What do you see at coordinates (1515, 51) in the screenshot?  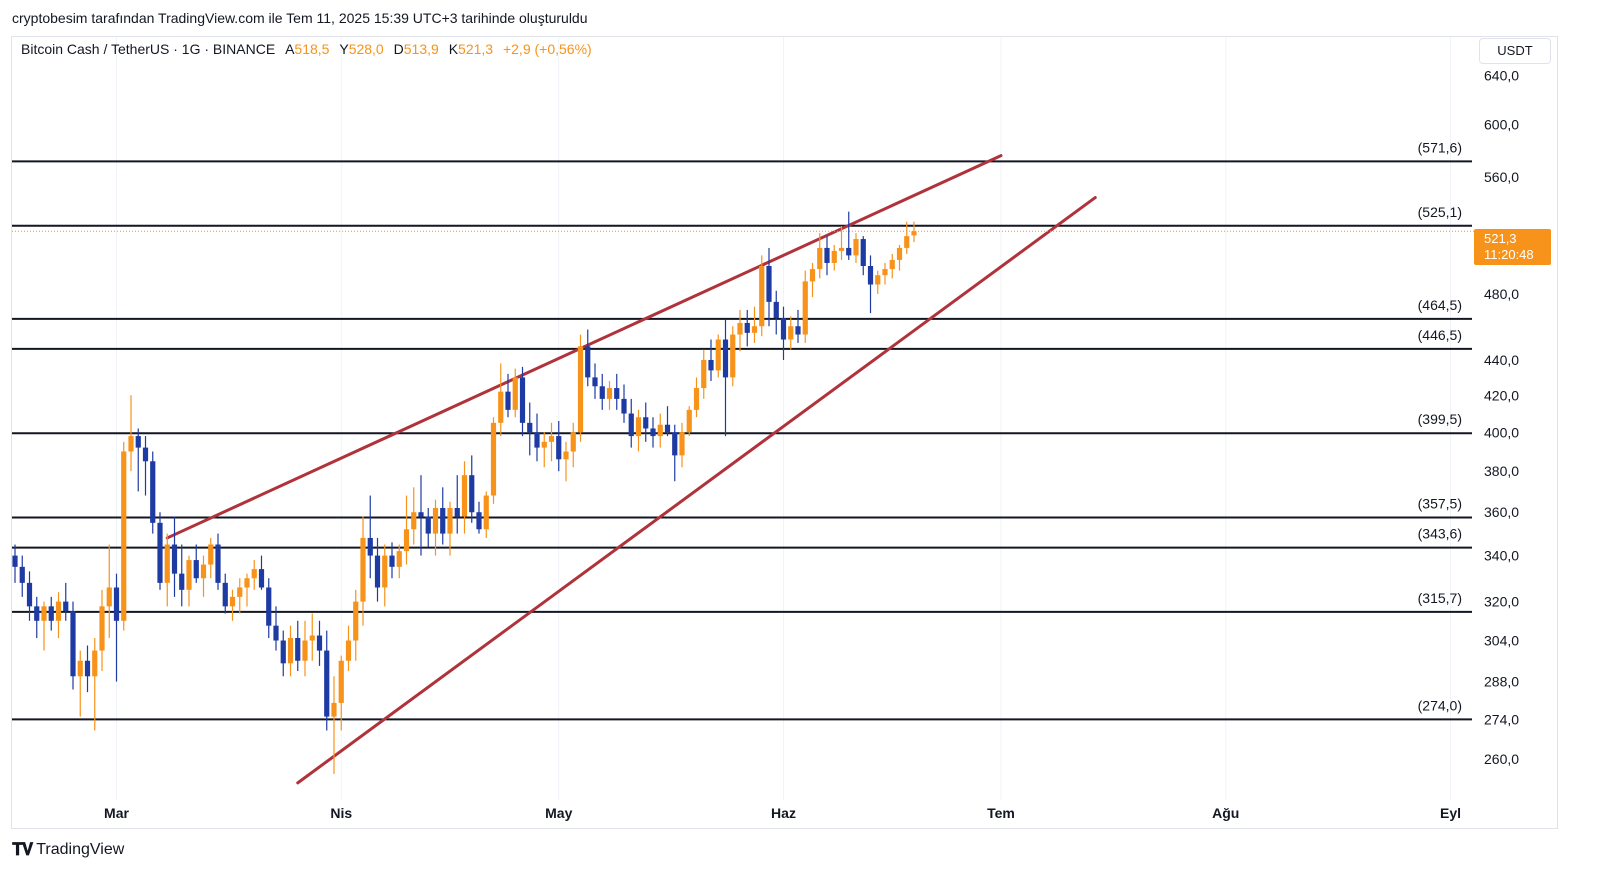 I see `currency-selector: USDT` at bounding box center [1515, 51].